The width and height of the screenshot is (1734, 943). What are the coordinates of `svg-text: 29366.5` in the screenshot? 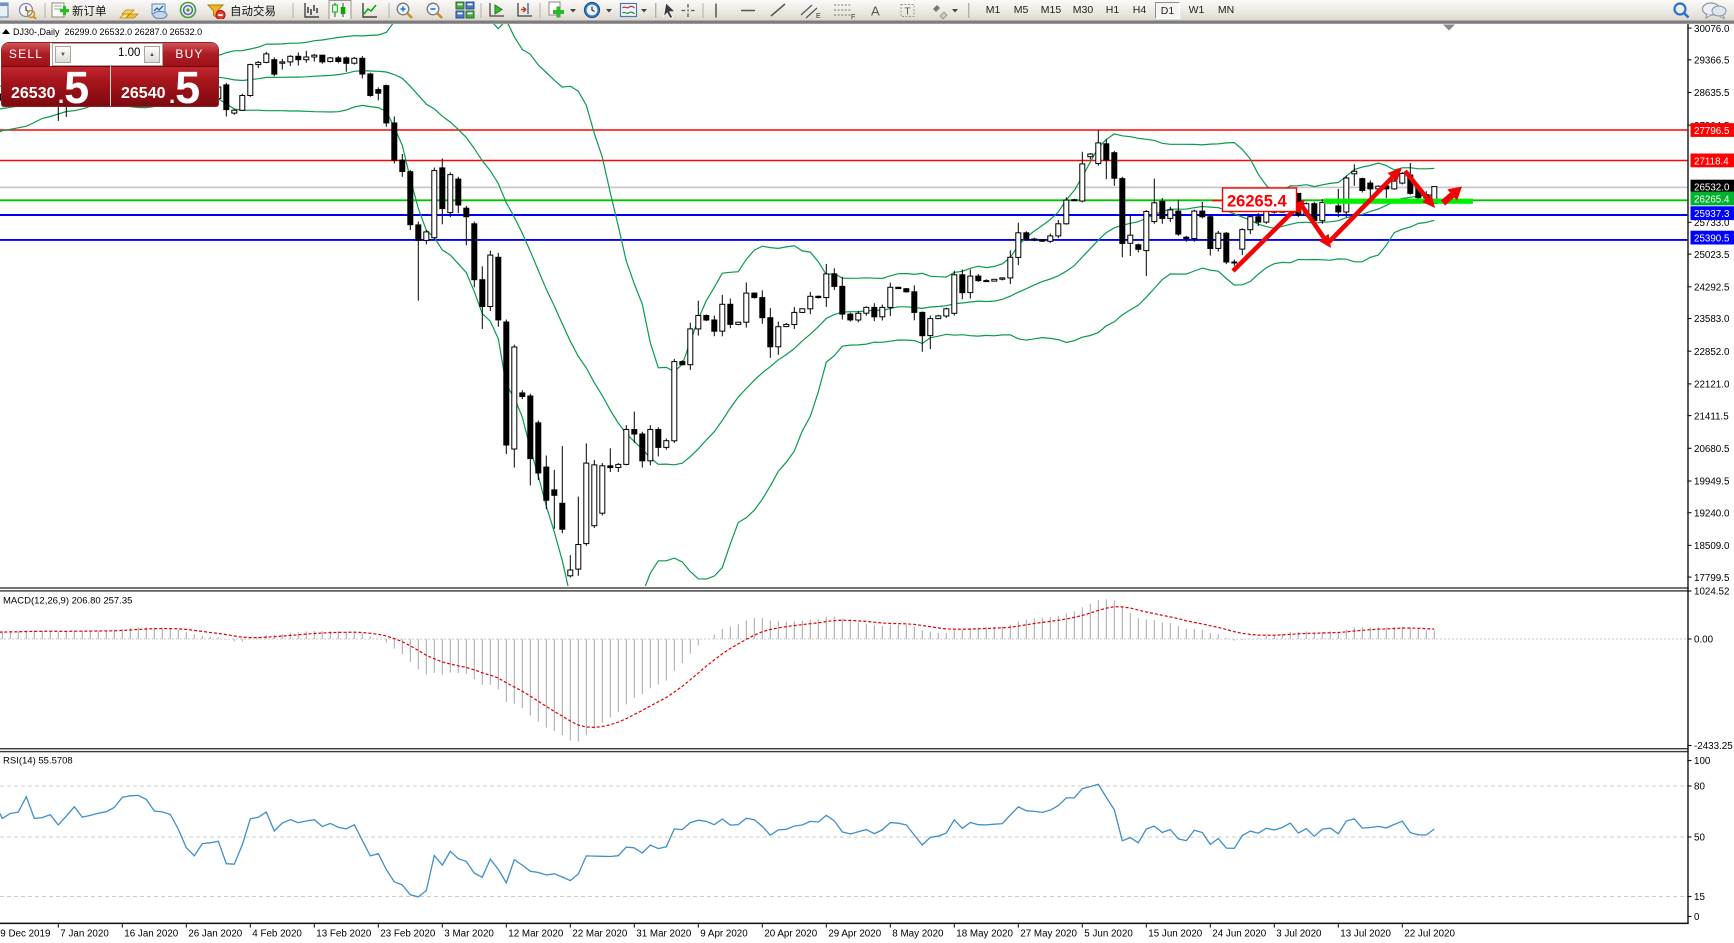 It's located at (1712, 61).